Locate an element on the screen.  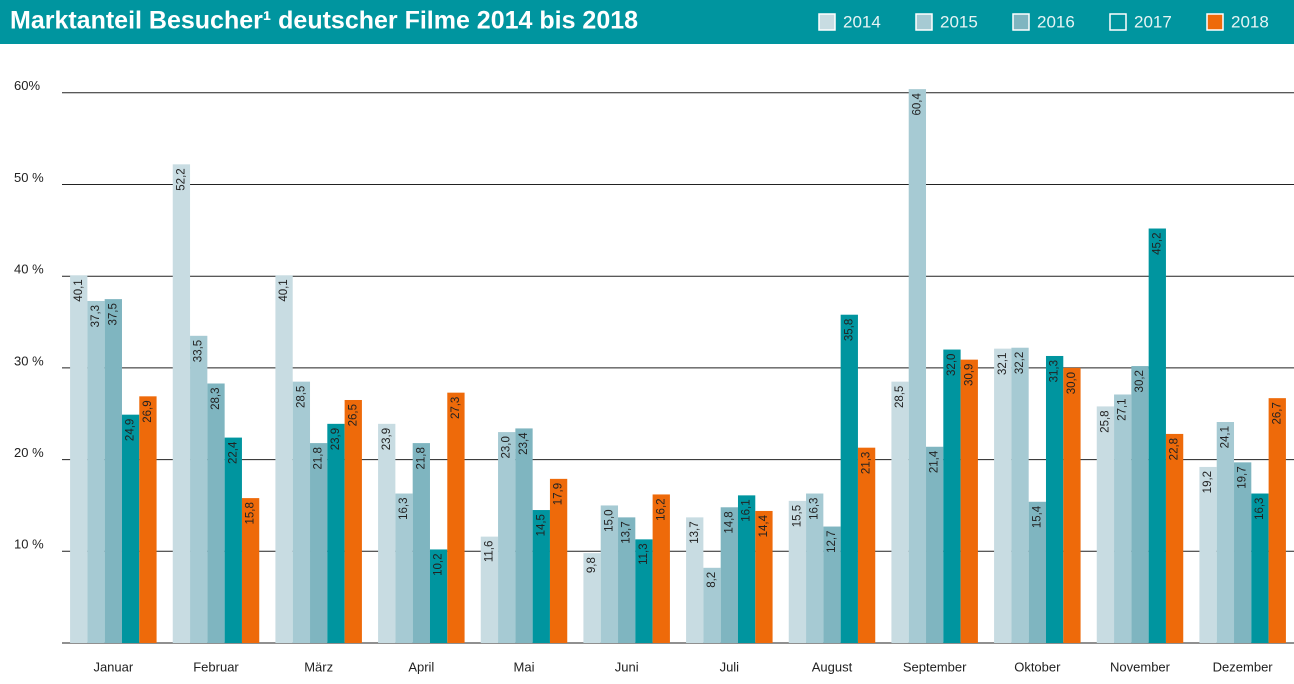
value-label: 23,9 is located at coordinates (387, 439).